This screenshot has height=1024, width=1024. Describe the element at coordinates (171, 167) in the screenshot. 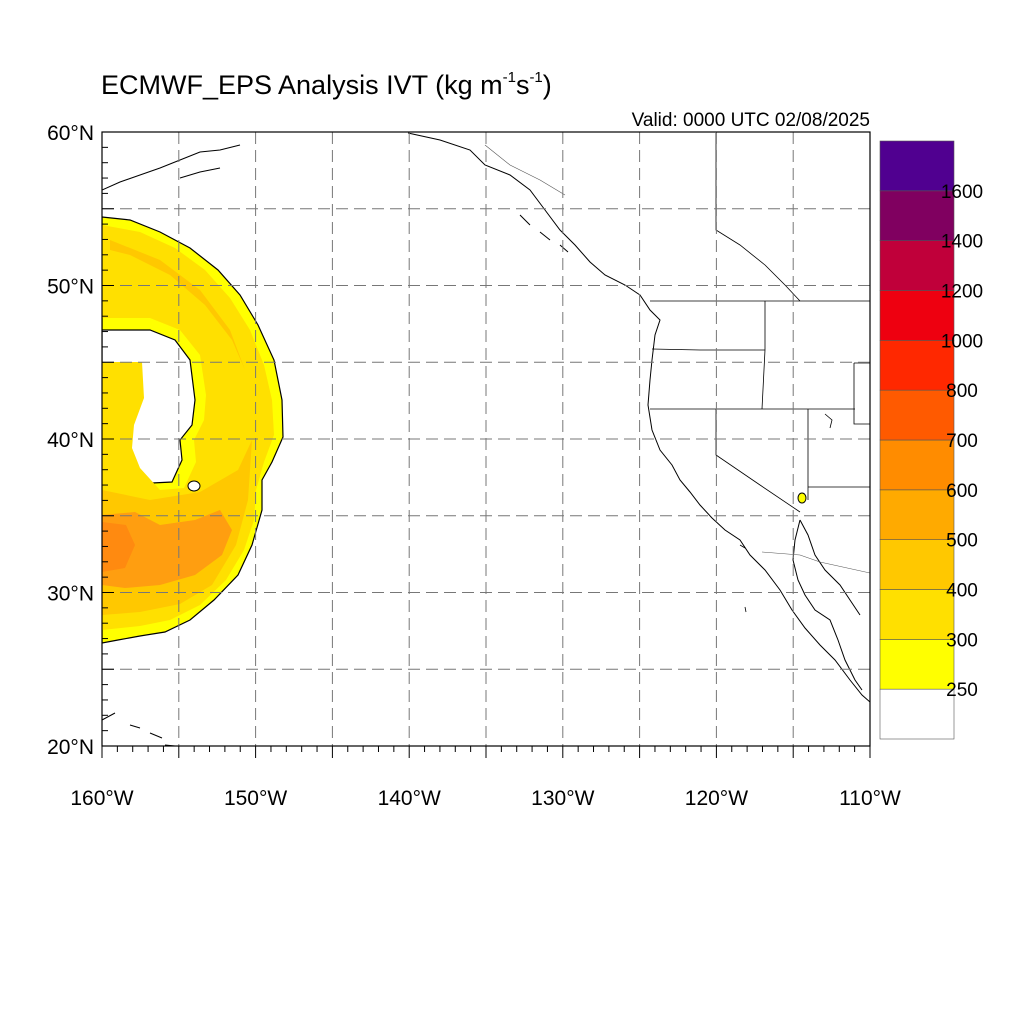

I see `alaska-gulf-islands` at that location.